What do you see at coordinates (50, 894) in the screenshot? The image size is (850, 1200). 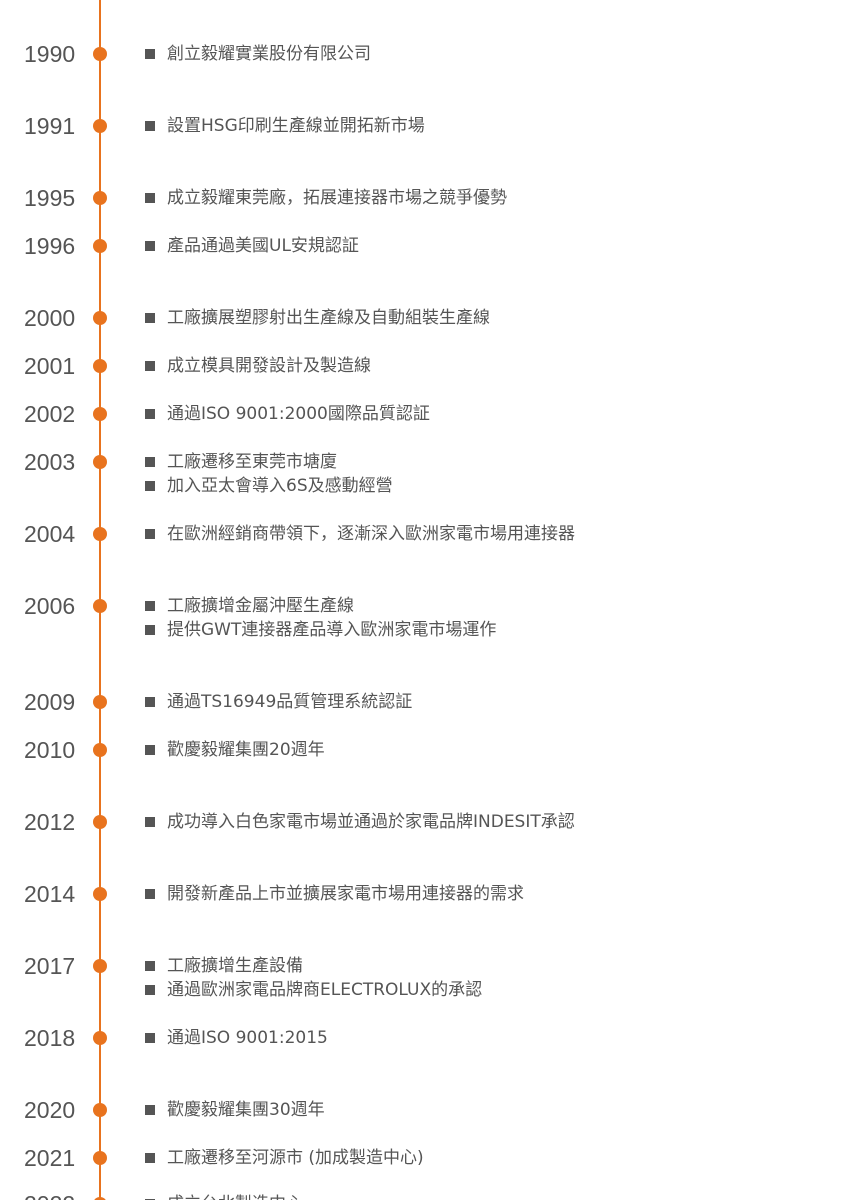 I see `timeline-year: 2014` at bounding box center [50, 894].